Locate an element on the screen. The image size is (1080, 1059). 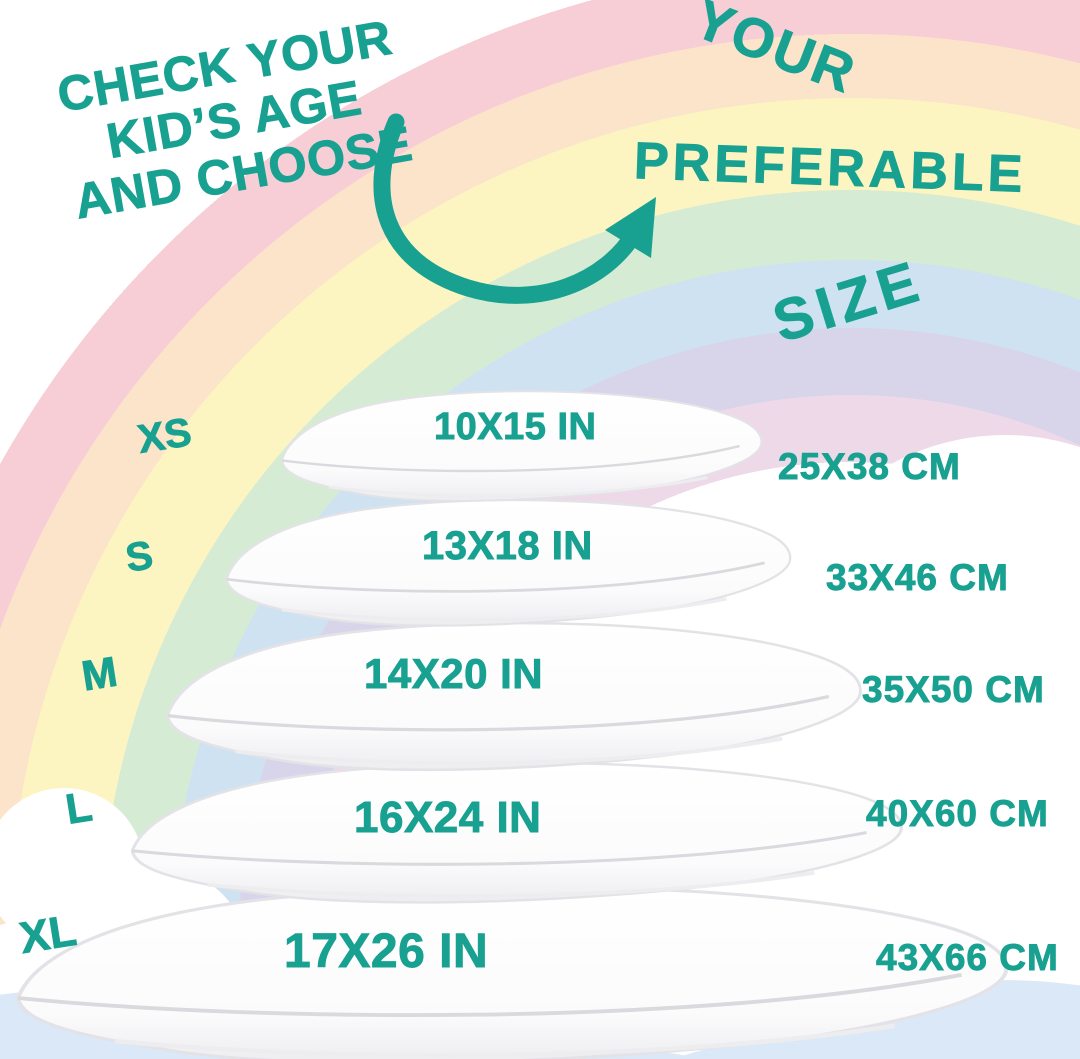
size-code-xs: XS is located at coordinates (164, 436).